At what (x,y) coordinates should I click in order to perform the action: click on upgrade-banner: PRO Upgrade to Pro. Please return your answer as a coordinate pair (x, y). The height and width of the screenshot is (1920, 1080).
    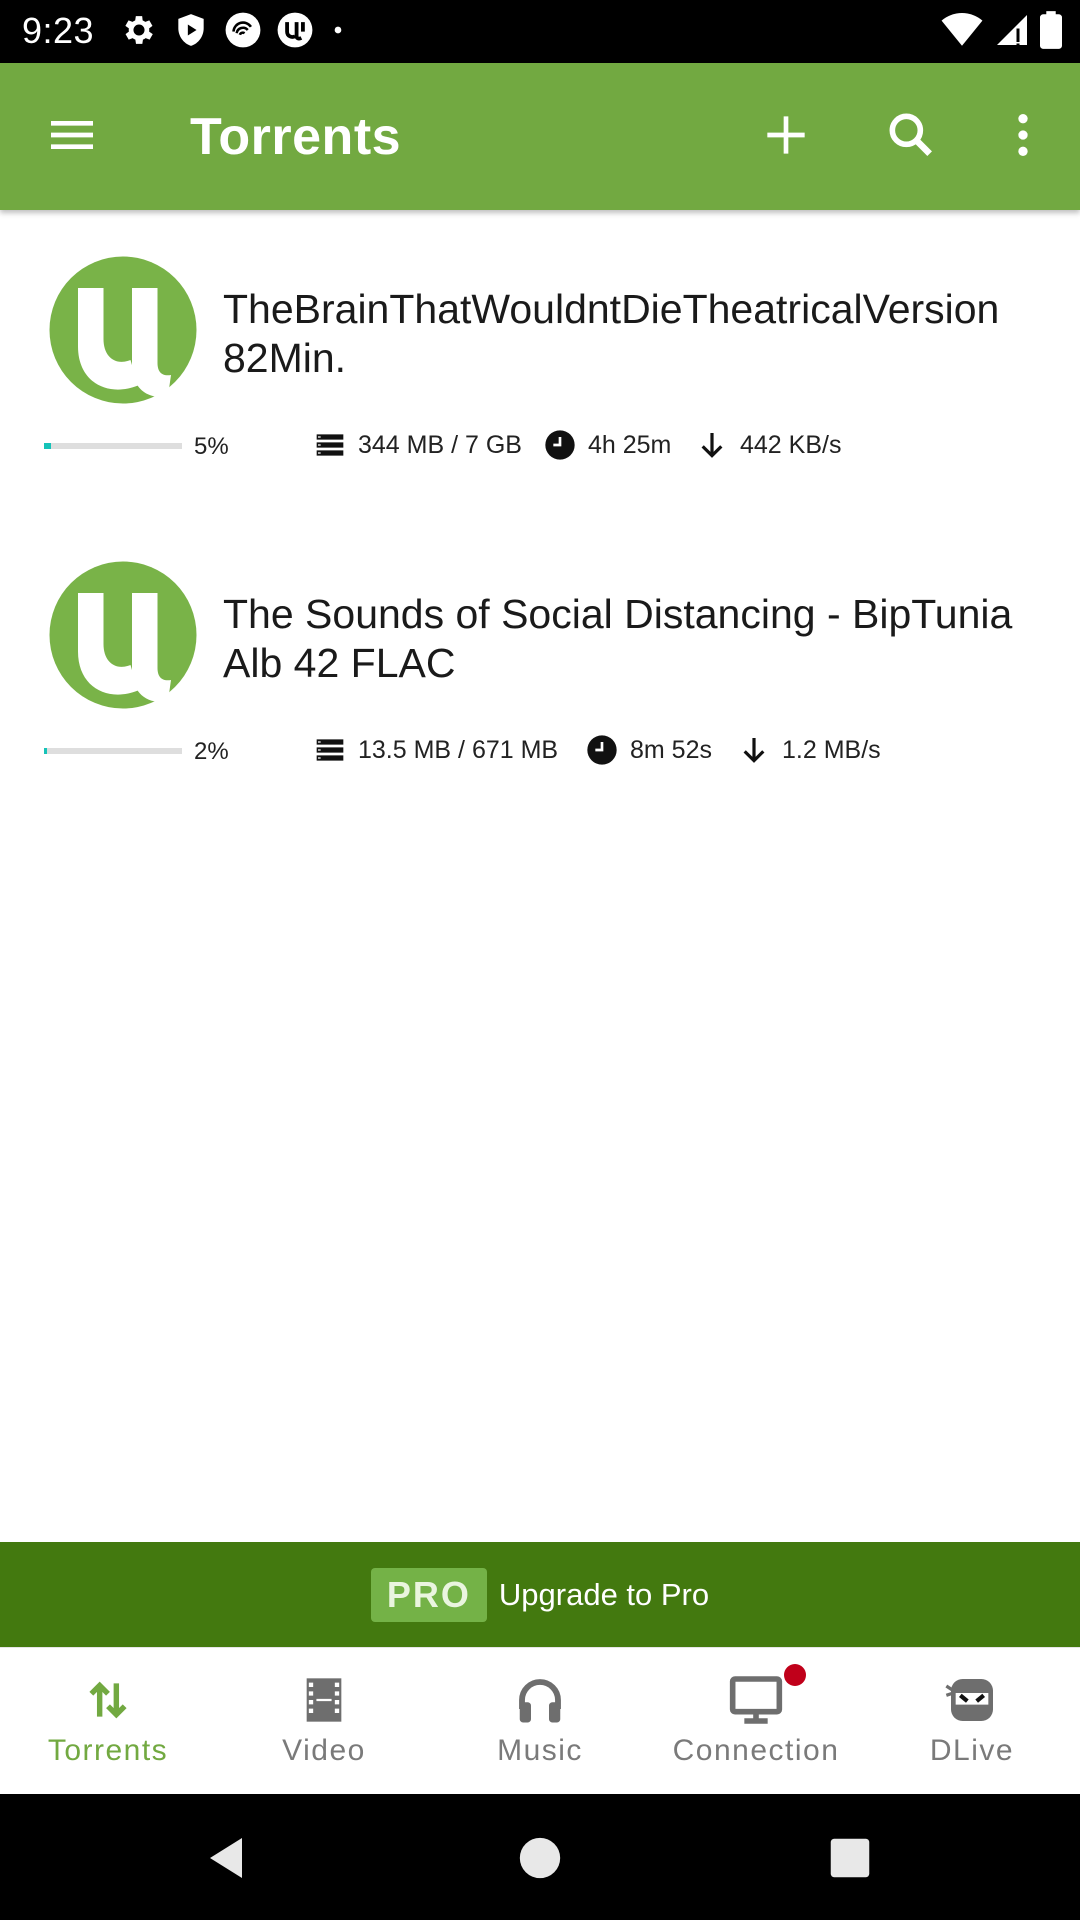
    Looking at the image, I should click on (540, 1594).